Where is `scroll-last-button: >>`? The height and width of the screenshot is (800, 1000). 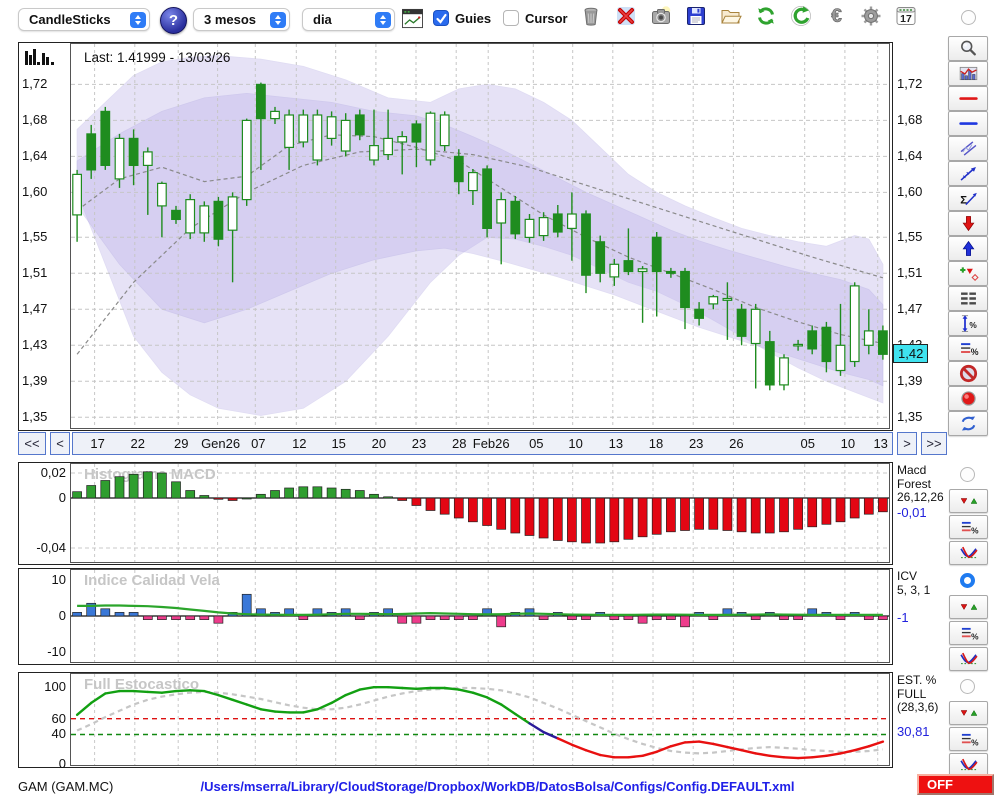
scroll-last-button: >> is located at coordinates (934, 443).